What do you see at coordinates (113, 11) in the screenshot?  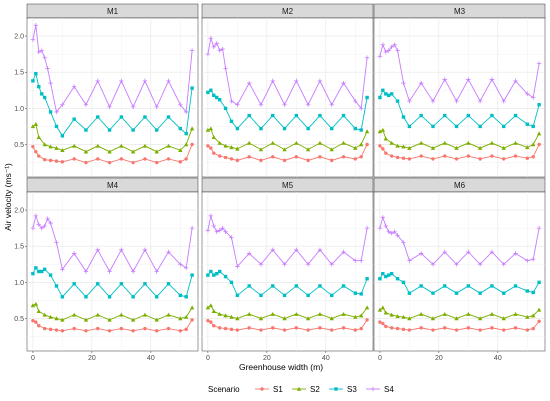 I see `panel-strip-label: M1` at bounding box center [113, 11].